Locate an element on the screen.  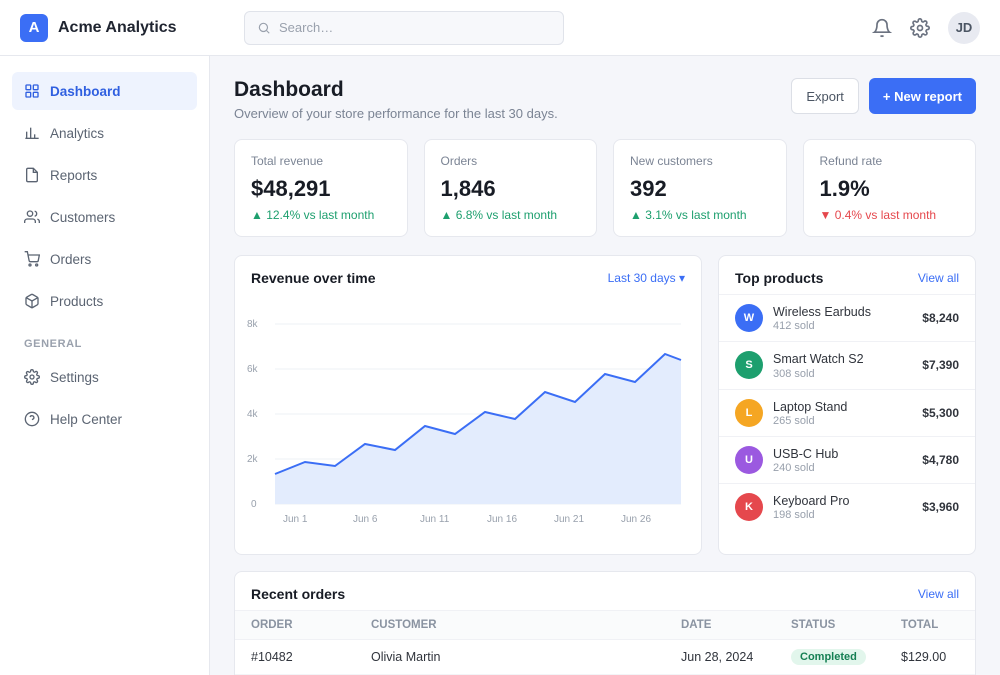
svg-text: 2k is located at coordinates (253, 459).